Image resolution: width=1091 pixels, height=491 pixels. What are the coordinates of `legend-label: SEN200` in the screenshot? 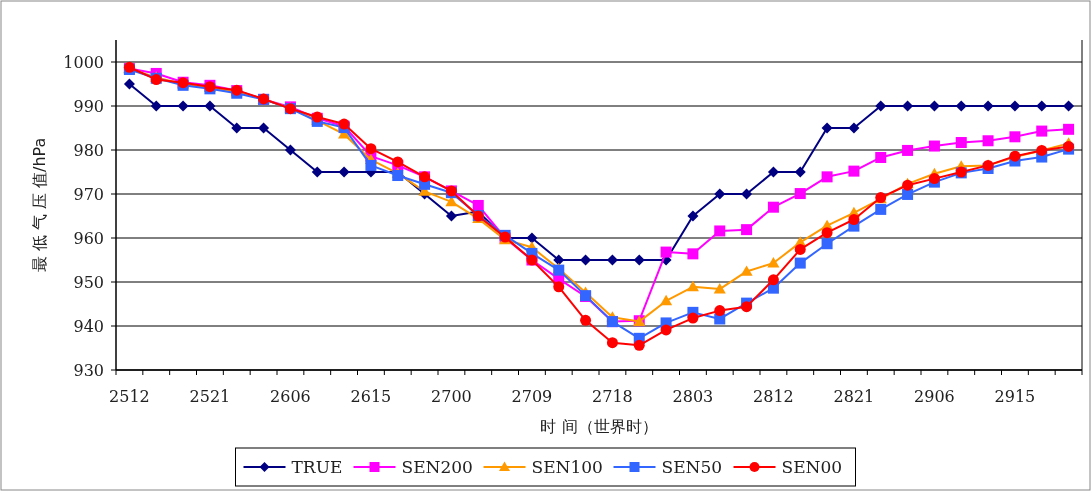 It's located at (437, 467).